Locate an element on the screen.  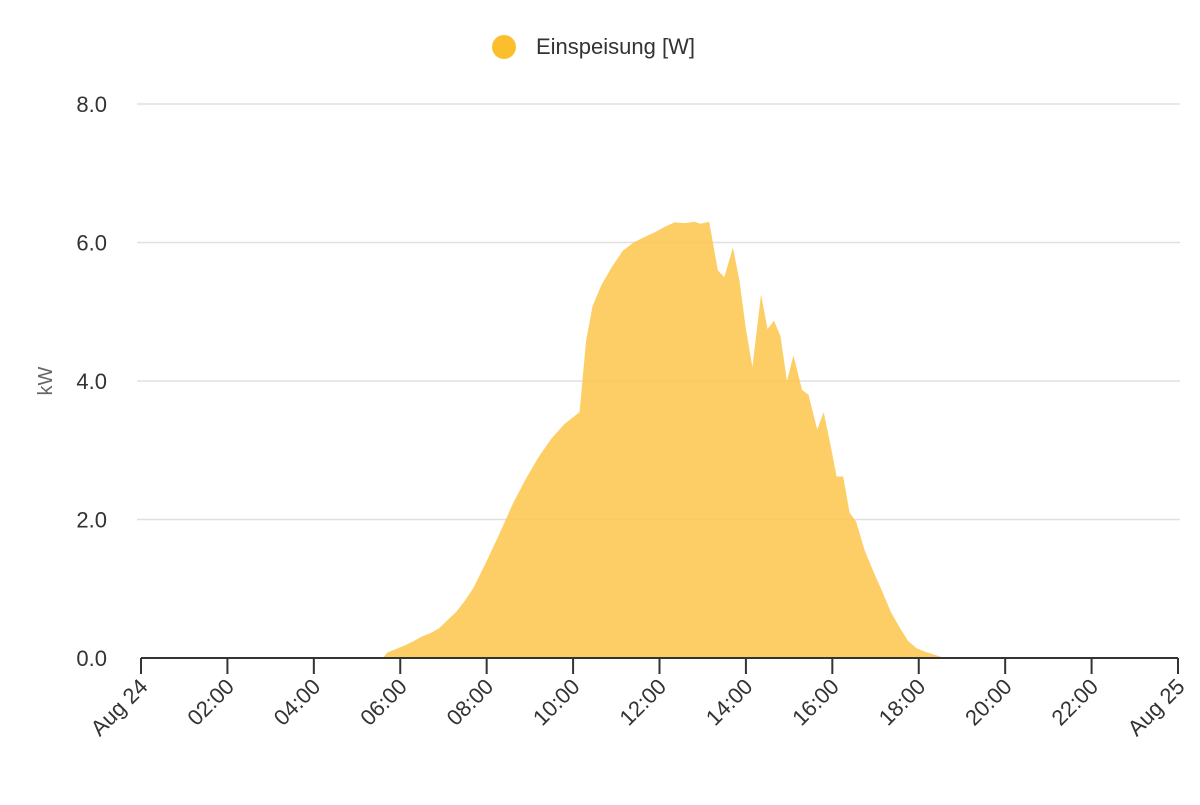
legend: Einspeisung [W] is located at coordinates (593, 47).